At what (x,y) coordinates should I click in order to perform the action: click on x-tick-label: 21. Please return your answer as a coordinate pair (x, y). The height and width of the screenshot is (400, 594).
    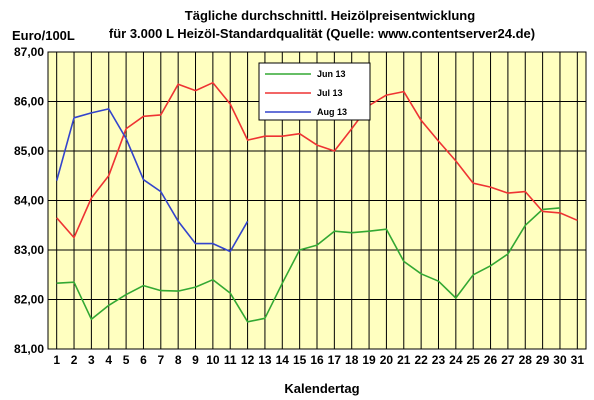
    Looking at the image, I should click on (404, 360).